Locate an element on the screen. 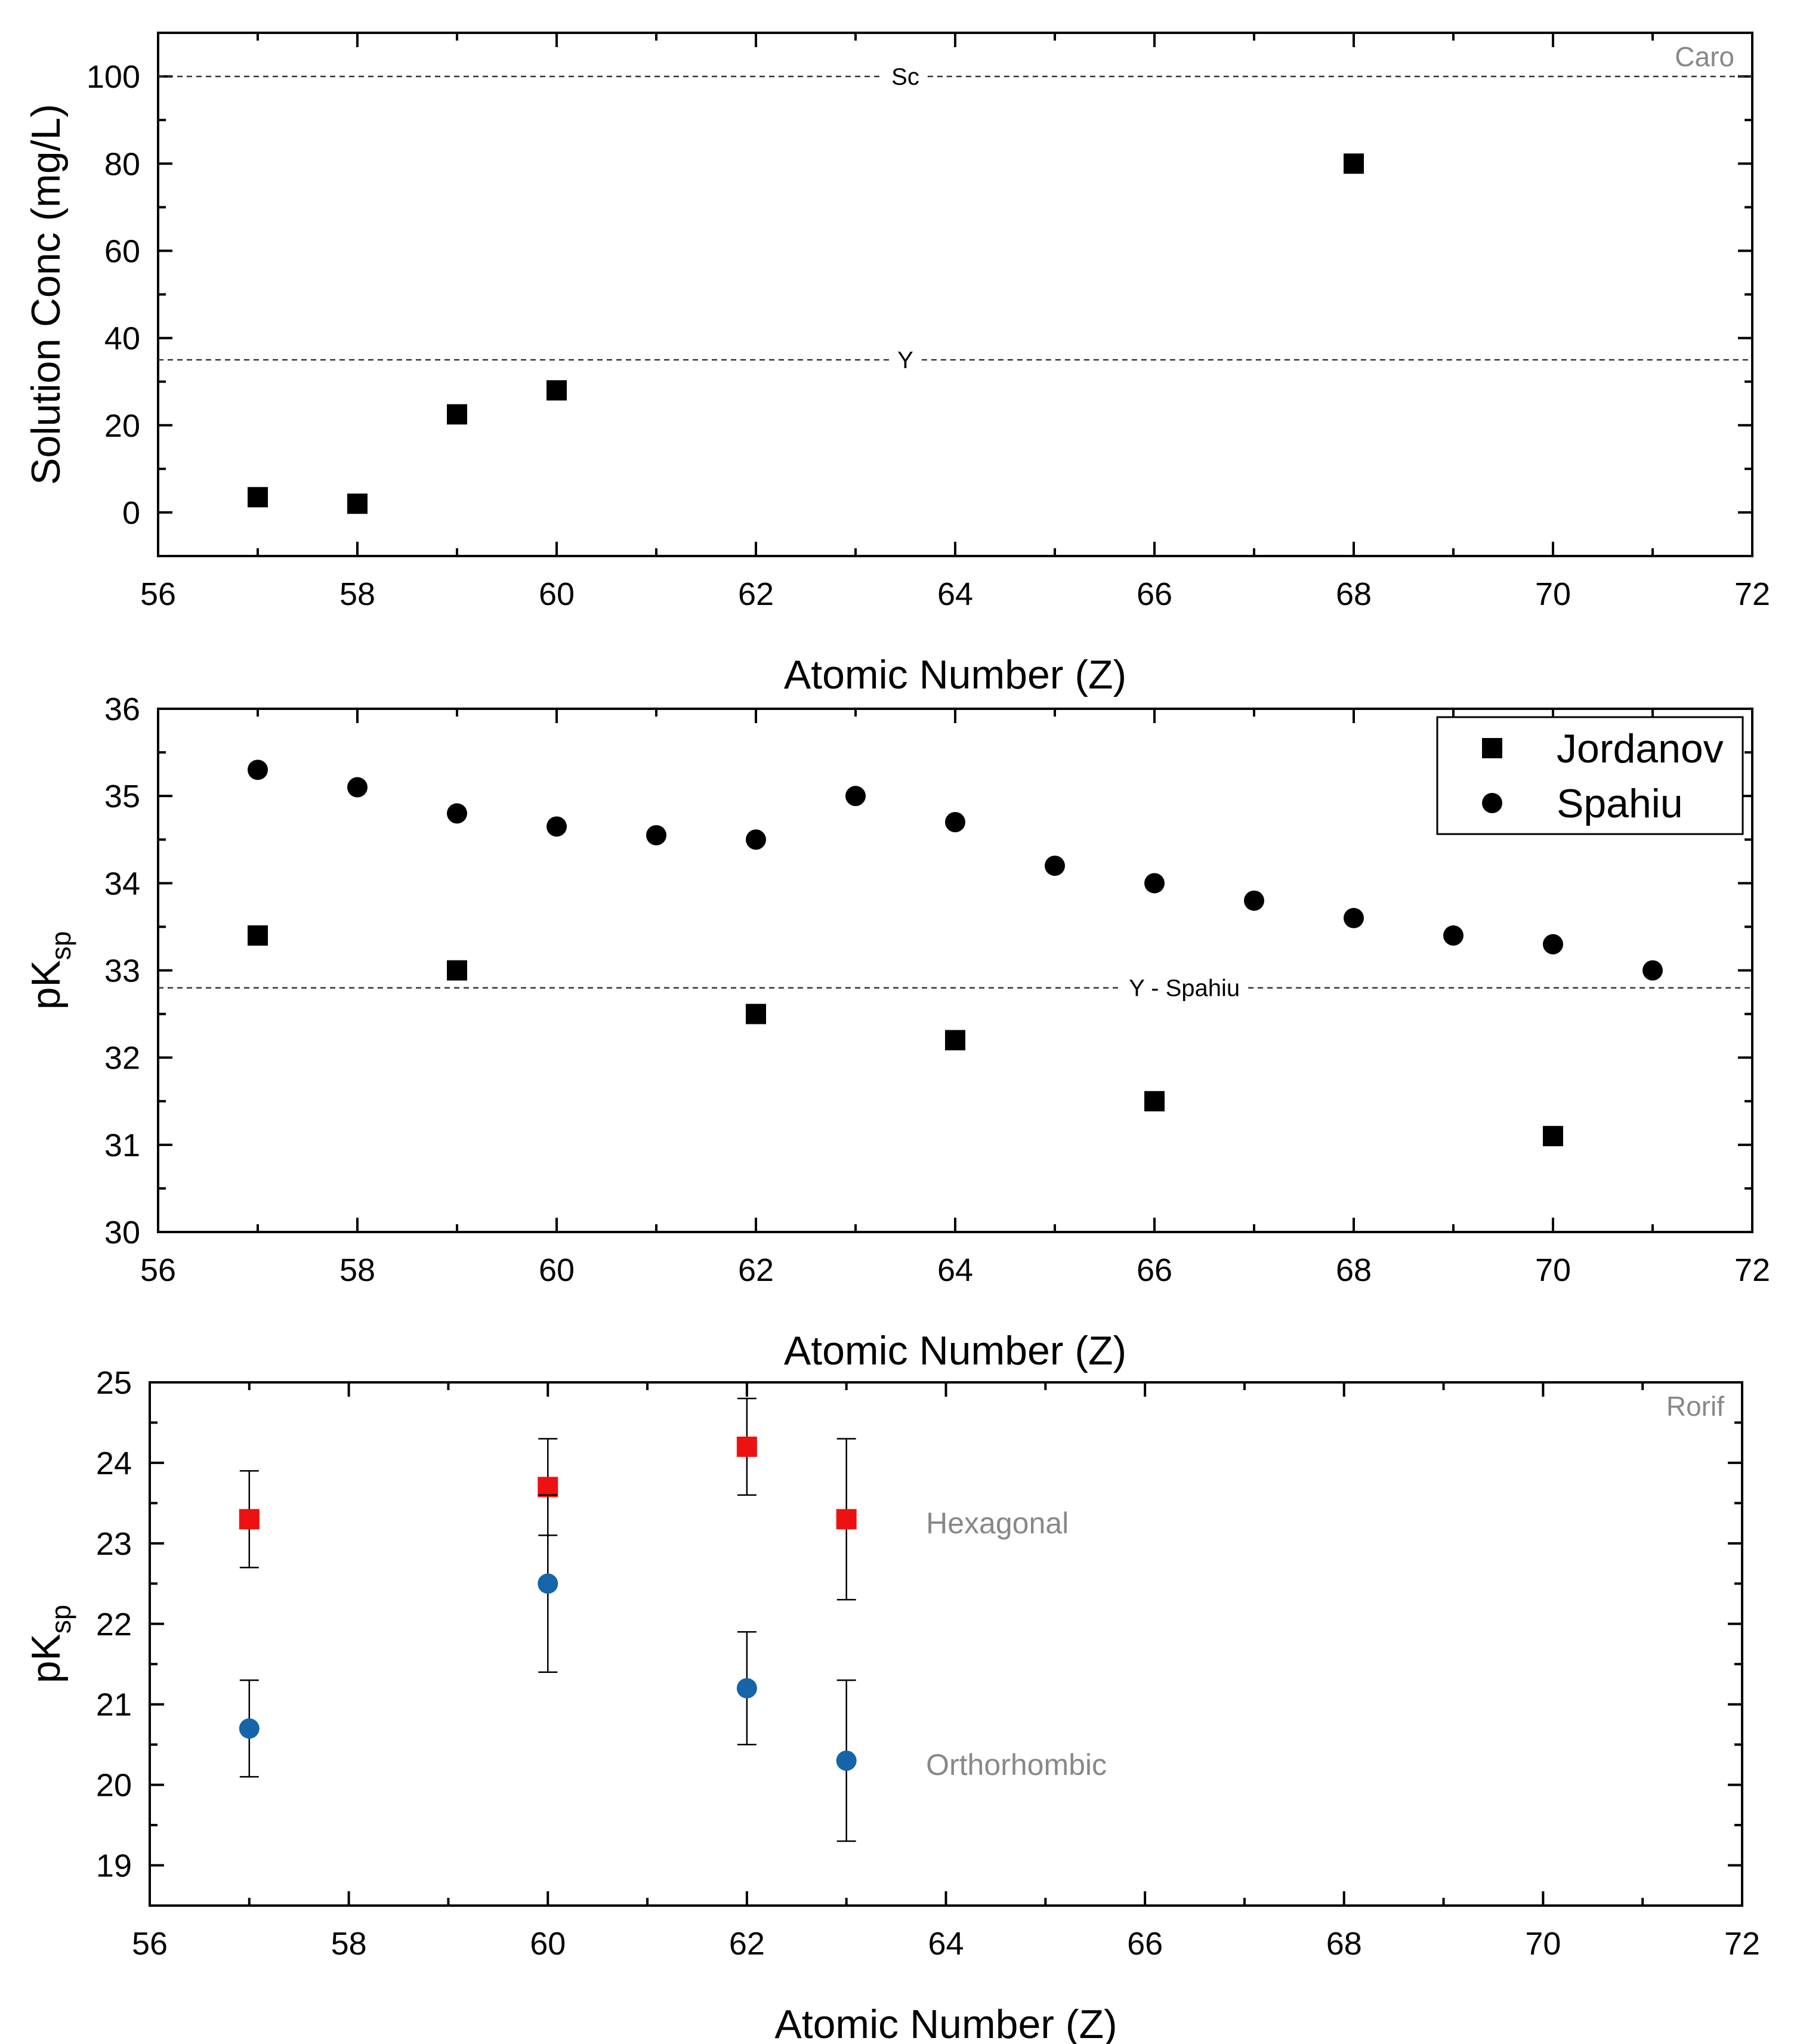  reference-line-label: Y - Spahiu is located at coordinates (1185, 989).